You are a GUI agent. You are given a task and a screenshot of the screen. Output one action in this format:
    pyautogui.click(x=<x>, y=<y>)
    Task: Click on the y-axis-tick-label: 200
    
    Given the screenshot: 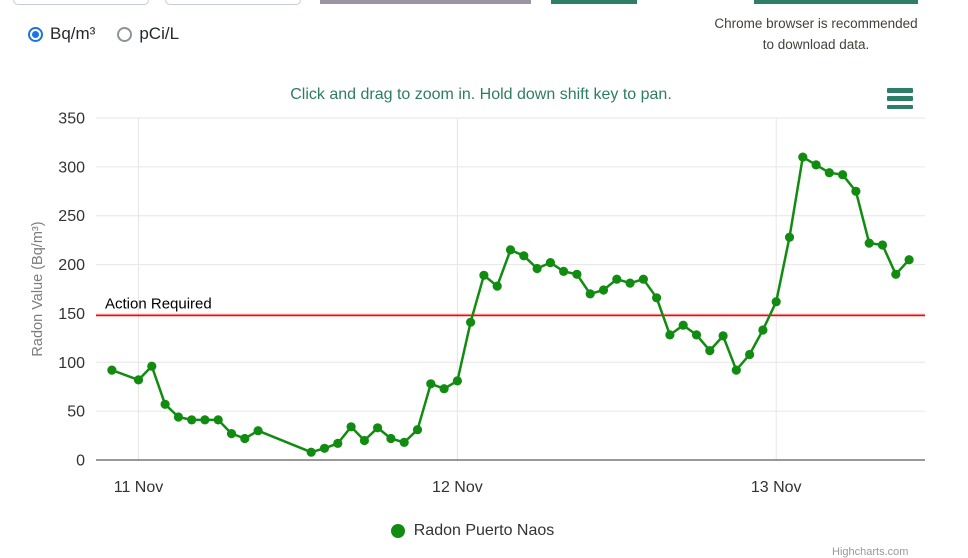 What is the action you would take?
    pyautogui.click(x=71, y=265)
    